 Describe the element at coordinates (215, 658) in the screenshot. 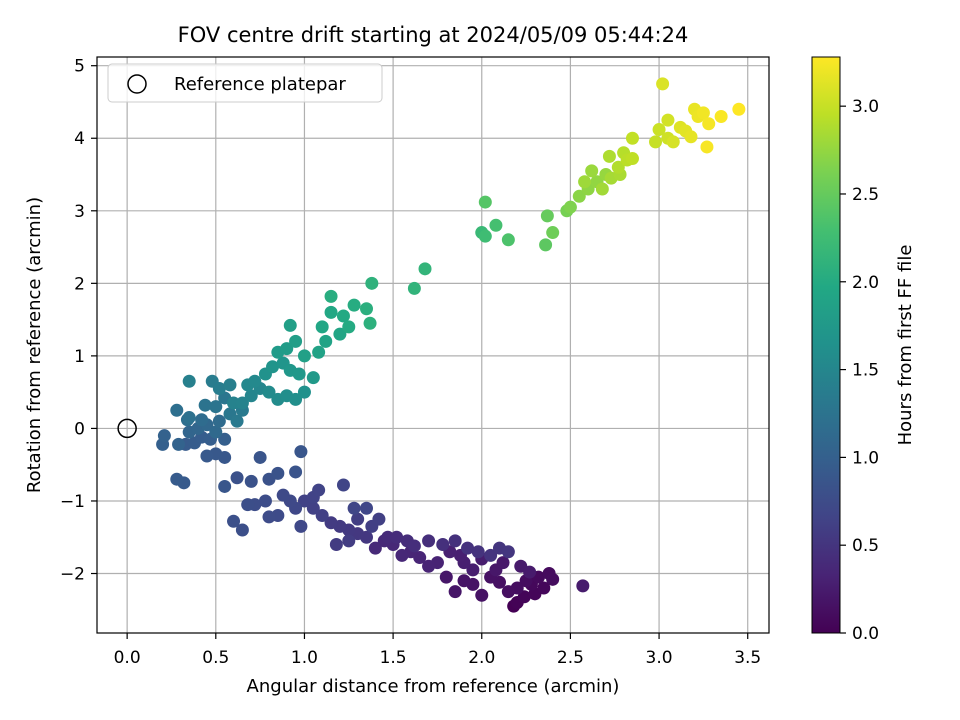

I see `x-tick-label: 0.5` at that location.